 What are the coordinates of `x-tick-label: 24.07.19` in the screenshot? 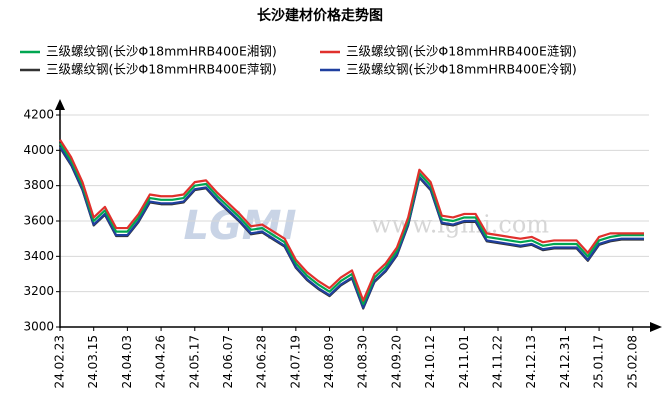 It's located at (295, 361).